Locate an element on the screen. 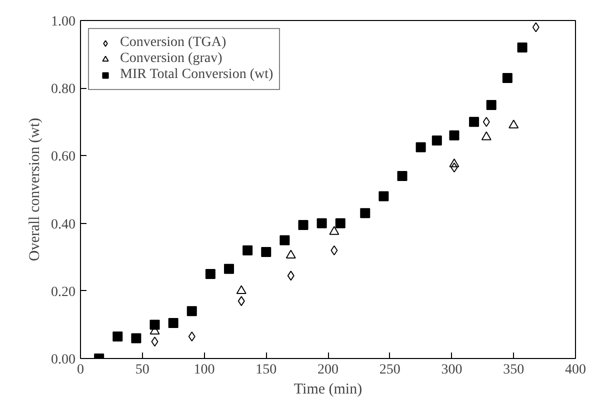 The height and width of the screenshot is (404, 610). x-tick-label: 0 is located at coordinates (80, 370).